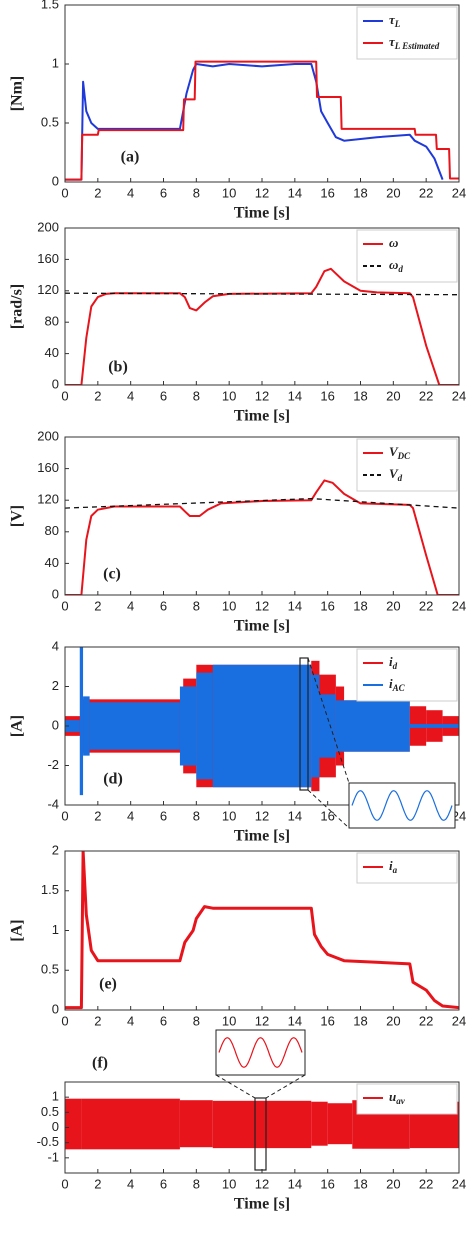 This screenshot has width=474, height=1250. I want to click on legend-name: u, so click(392, 1096).